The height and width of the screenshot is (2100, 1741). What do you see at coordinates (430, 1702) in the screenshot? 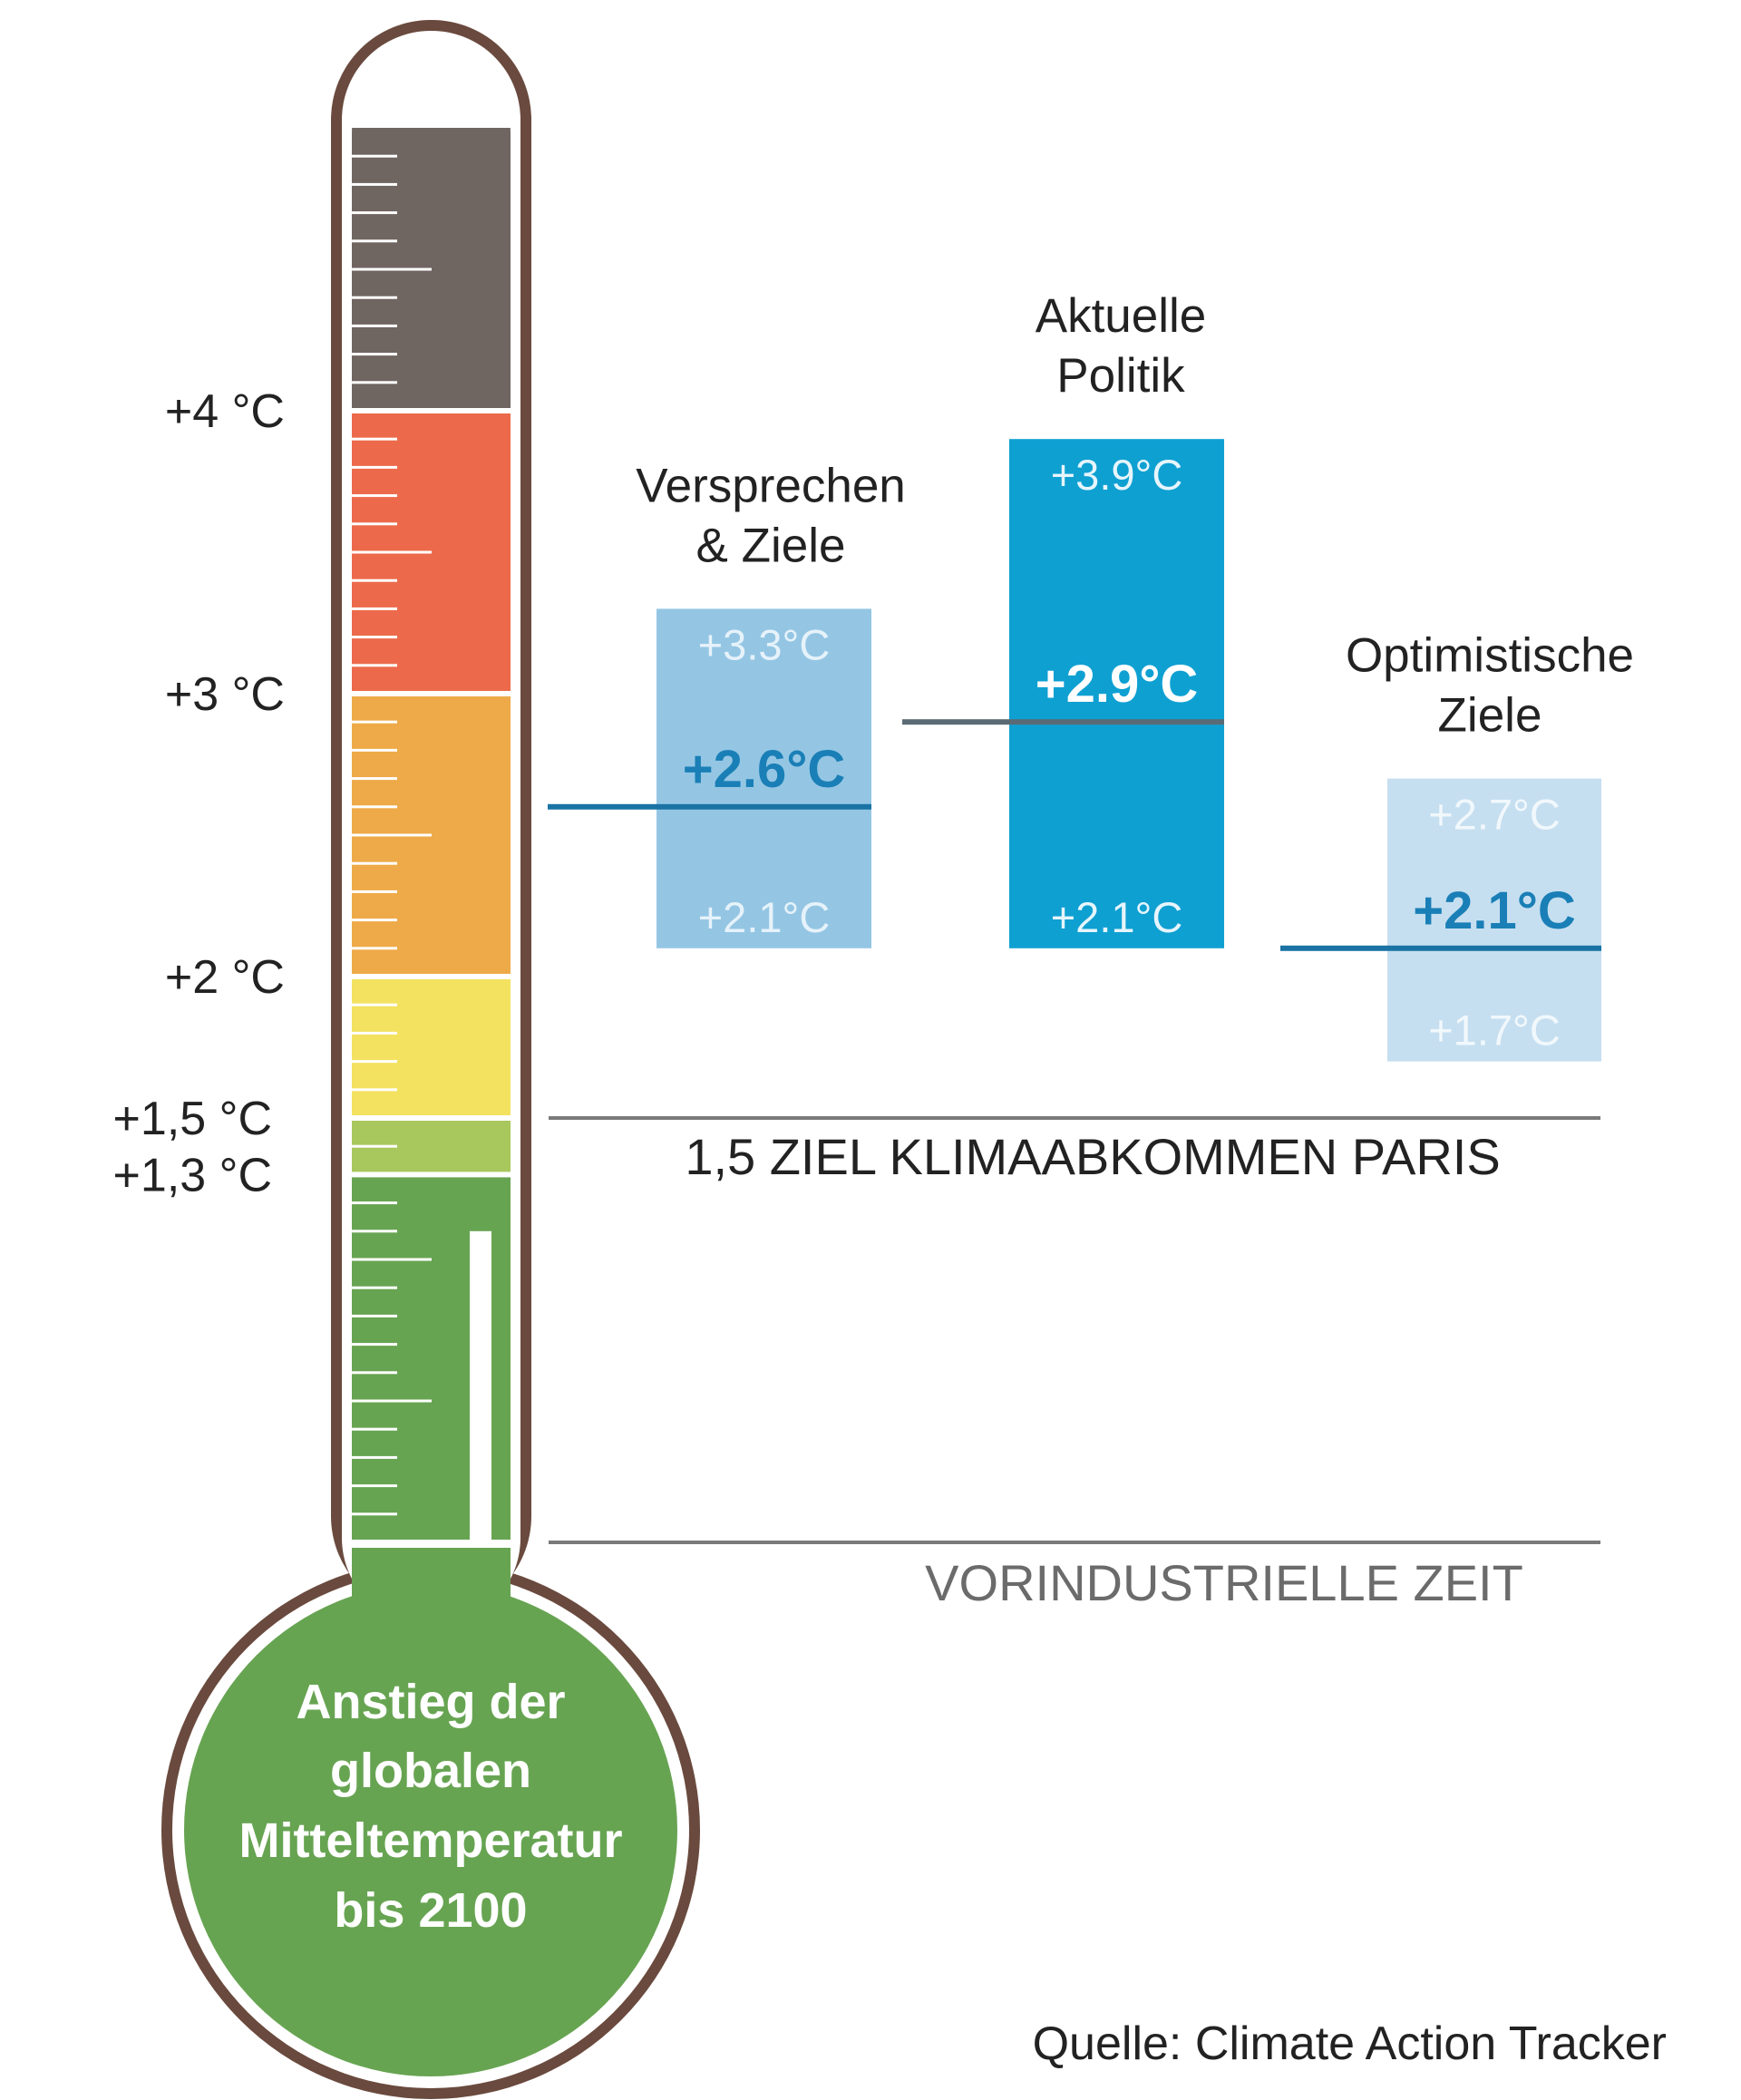
I see `bulb-caption-line: Anstieg der` at bounding box center [430, 1702].